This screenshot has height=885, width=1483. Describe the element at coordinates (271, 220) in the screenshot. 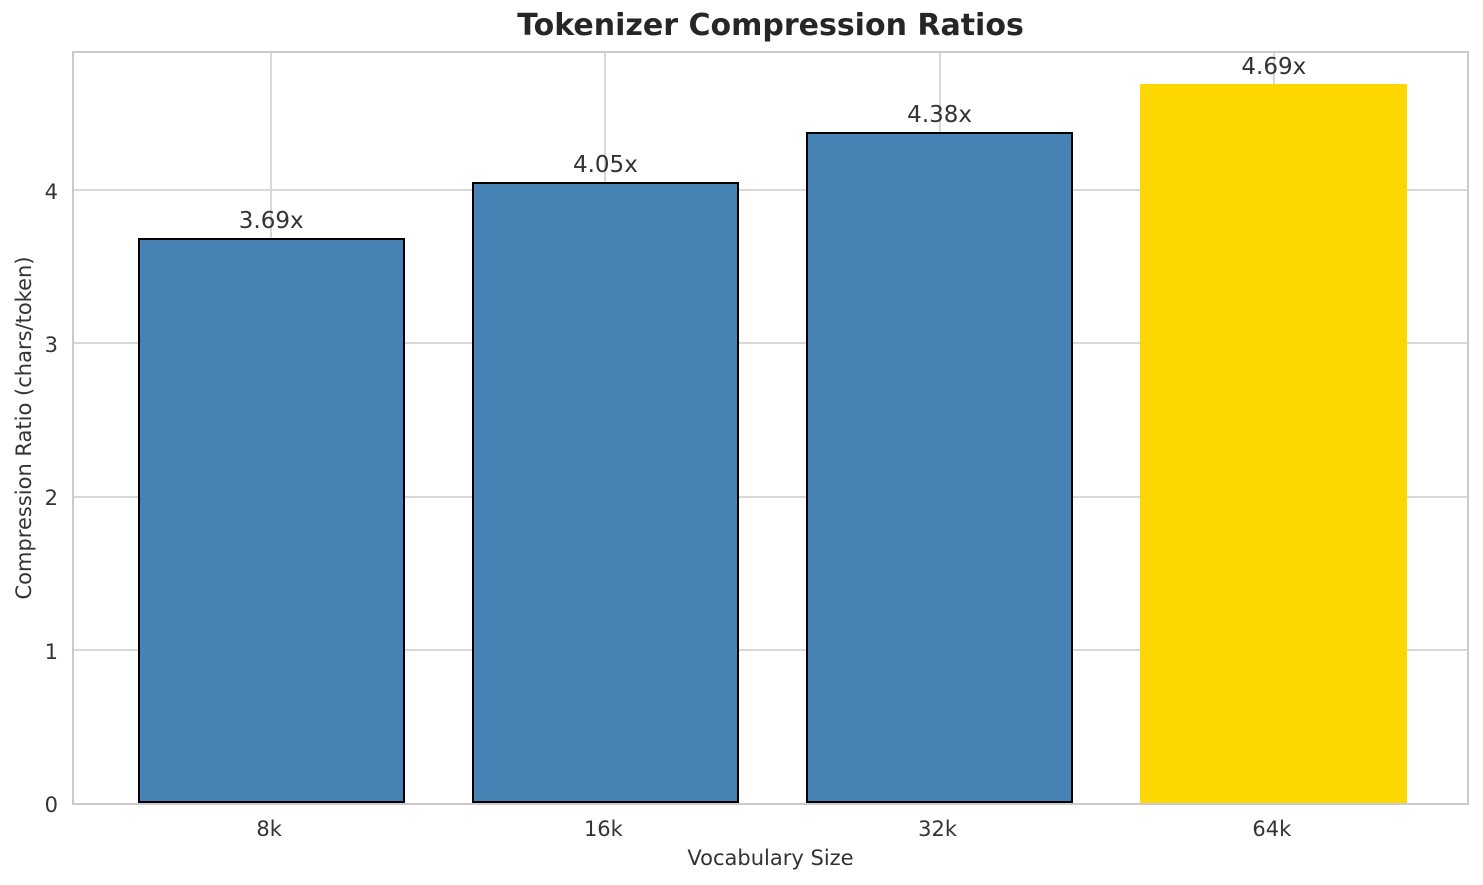

I see `bar-value-label-8k: 3.69x` at that location.